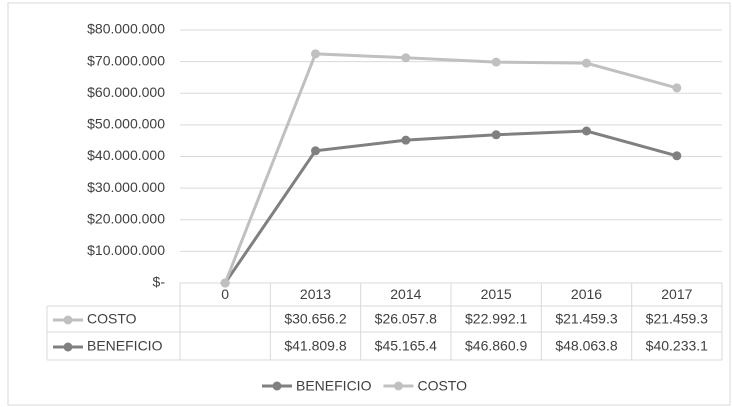 The height and width of the screenshot is (407, 732). I want to click on table-cell: $45.165.4, so click(406, 346).